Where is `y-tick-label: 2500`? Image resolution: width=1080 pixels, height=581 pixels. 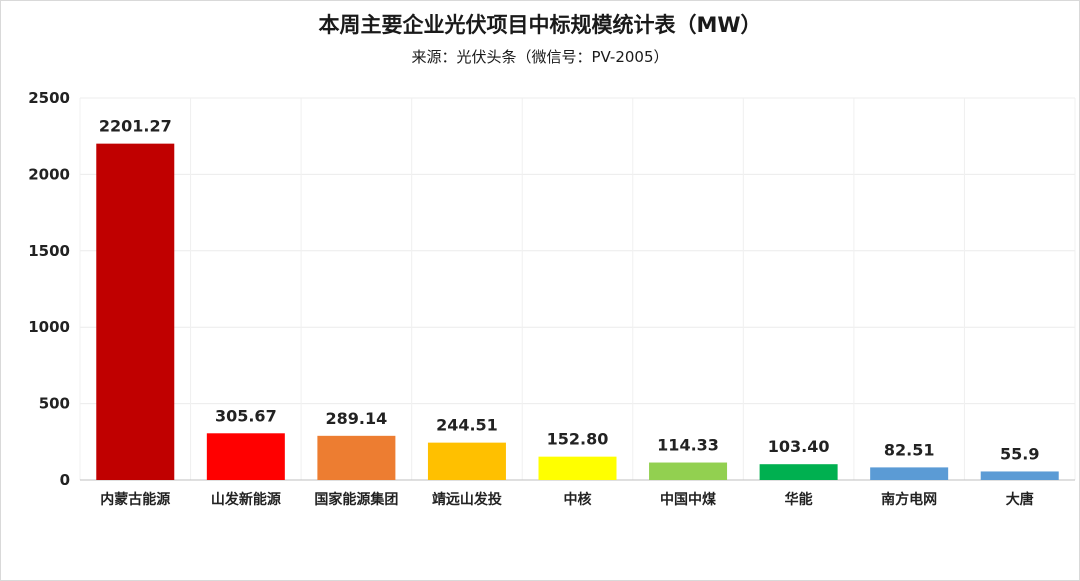
y-tick-label: 2500 is located at coordinates (49, 98).